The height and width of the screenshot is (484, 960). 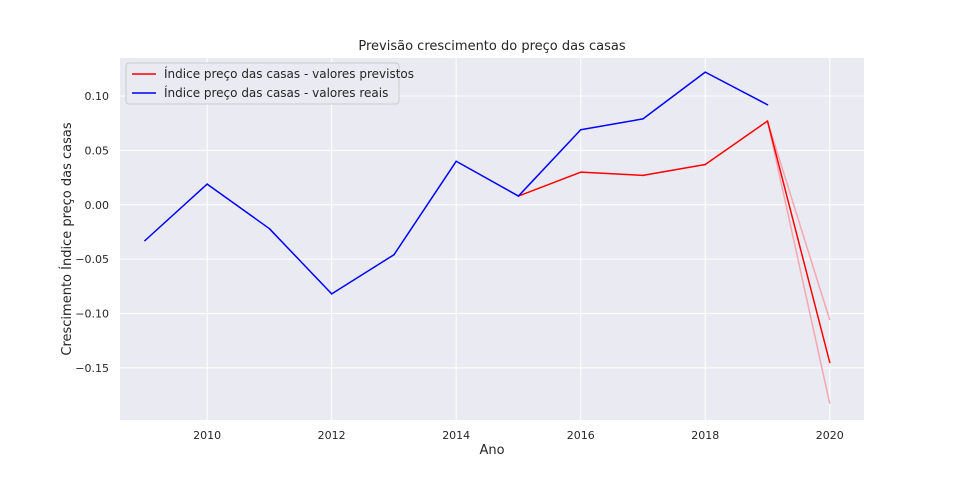 I want to click on y-tick-label: −0.15, so click(x=92, y=368).